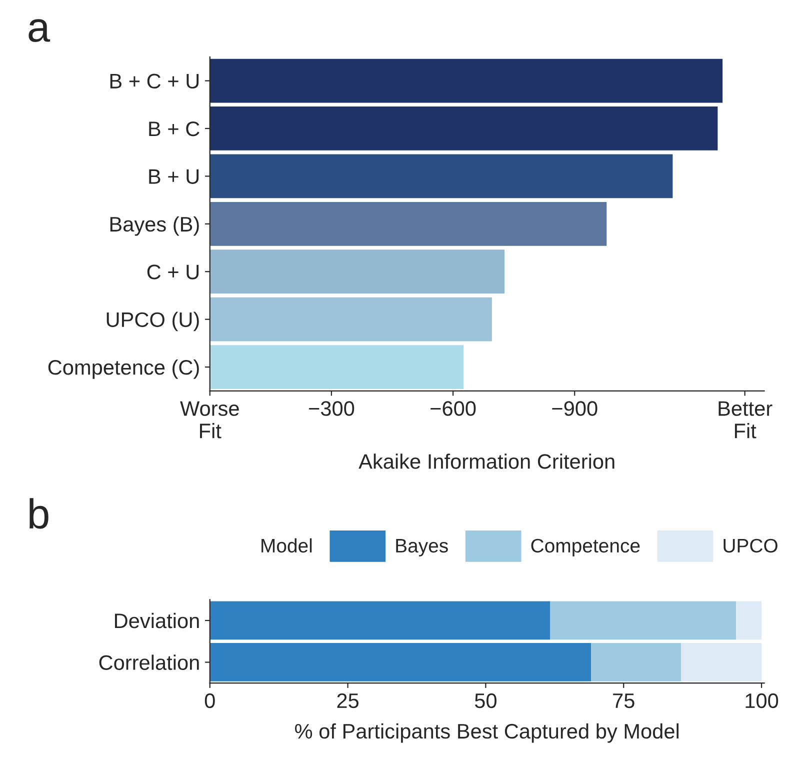 Image resolution: width=792 pixels, height=759 pixels. What do you see at coordinates (486, 461) in the screenshot?
I see `x-axis-title: Akaike Information Criterion` at bounding box center [486, 461].